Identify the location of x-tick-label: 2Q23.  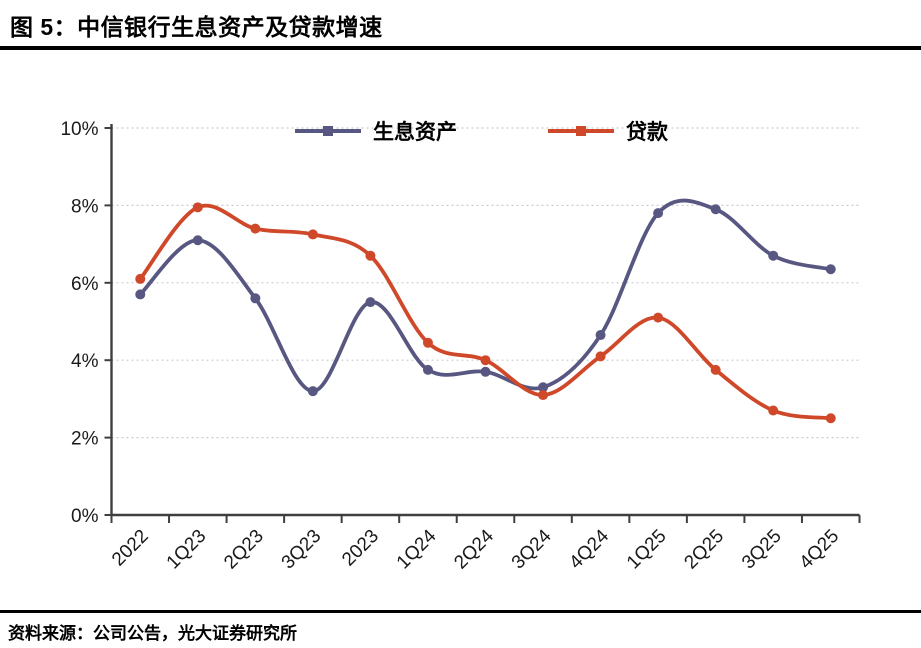
(244, 550).